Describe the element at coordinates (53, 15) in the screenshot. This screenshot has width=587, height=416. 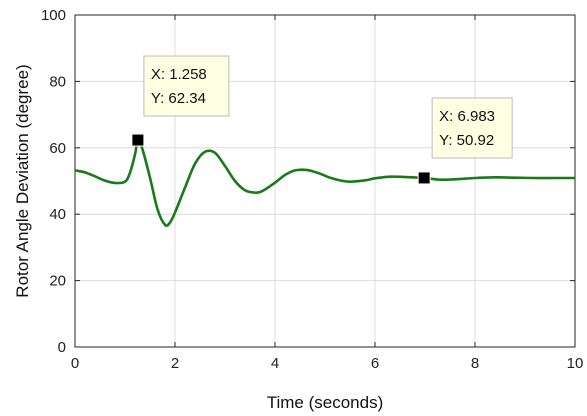
I see `y-tick-label: 100` at that location.